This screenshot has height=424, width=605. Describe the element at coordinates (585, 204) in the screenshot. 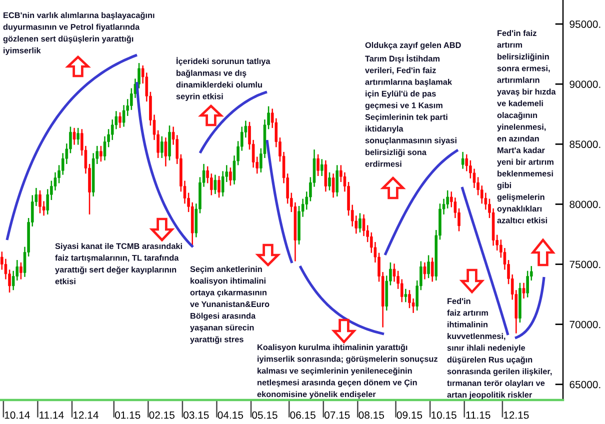

I see `y-tick-label: 80000.` at that location.